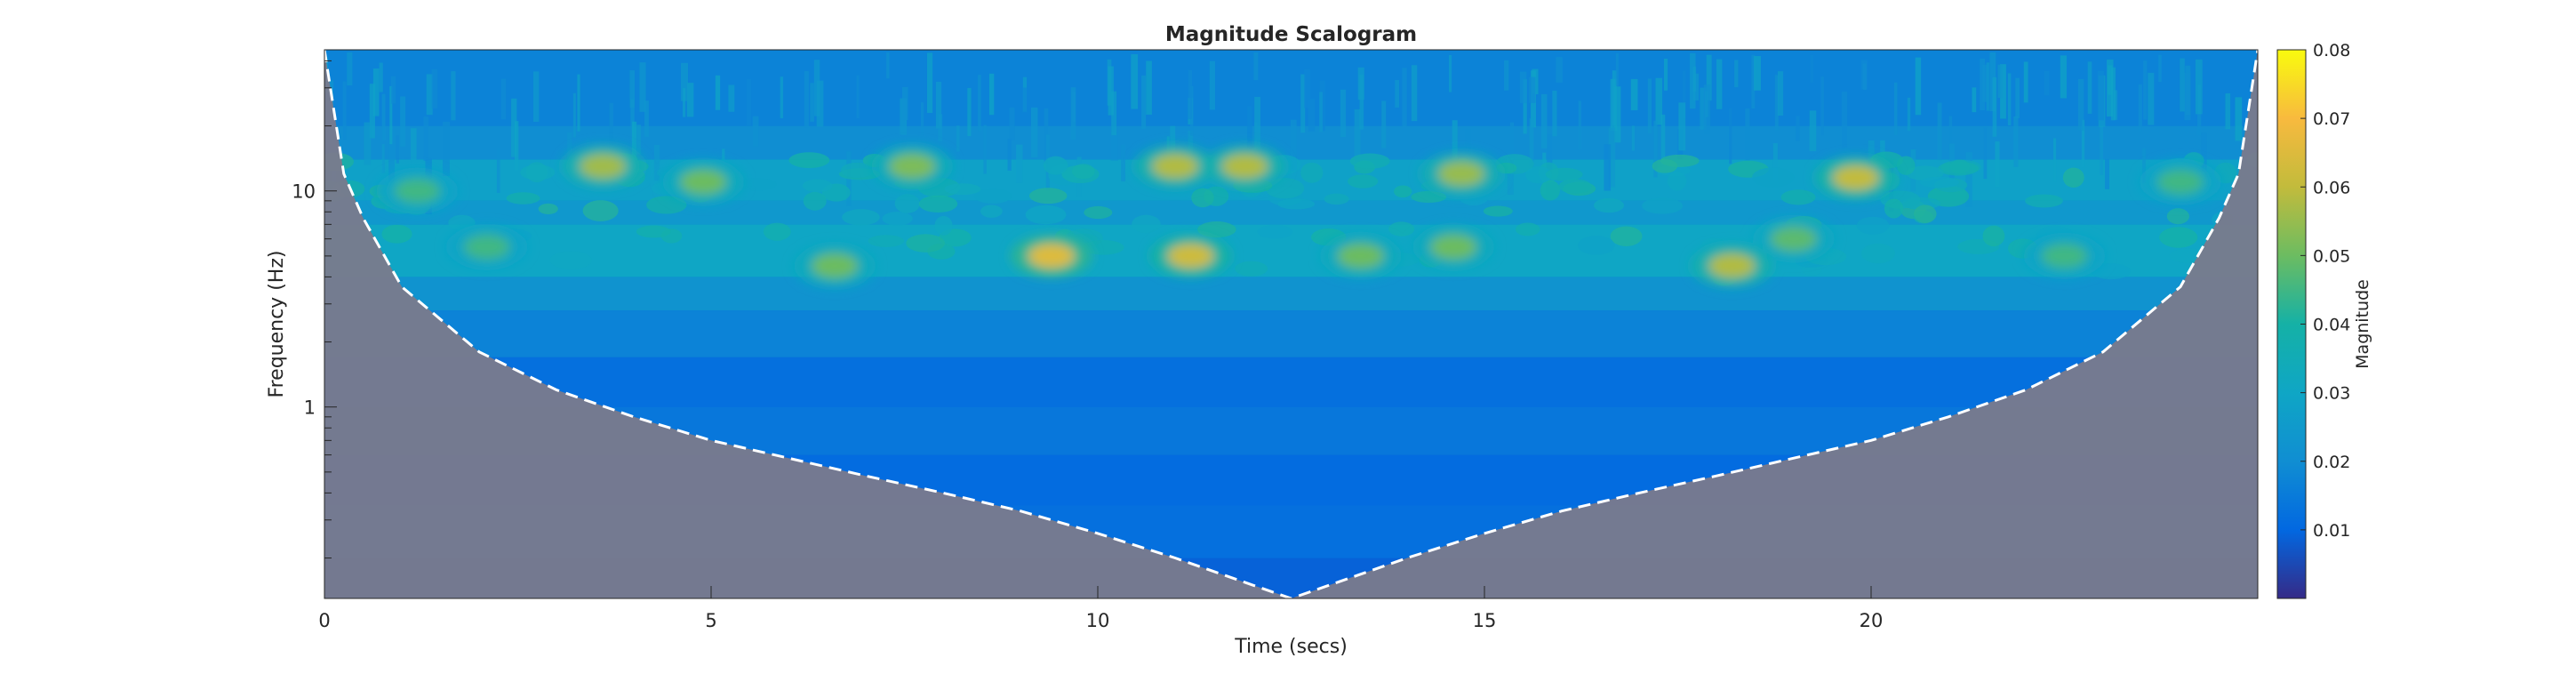  Describe the element at coordinates (1098, 620) in the screenshot. I see `x-tick-label: 10` at that location.